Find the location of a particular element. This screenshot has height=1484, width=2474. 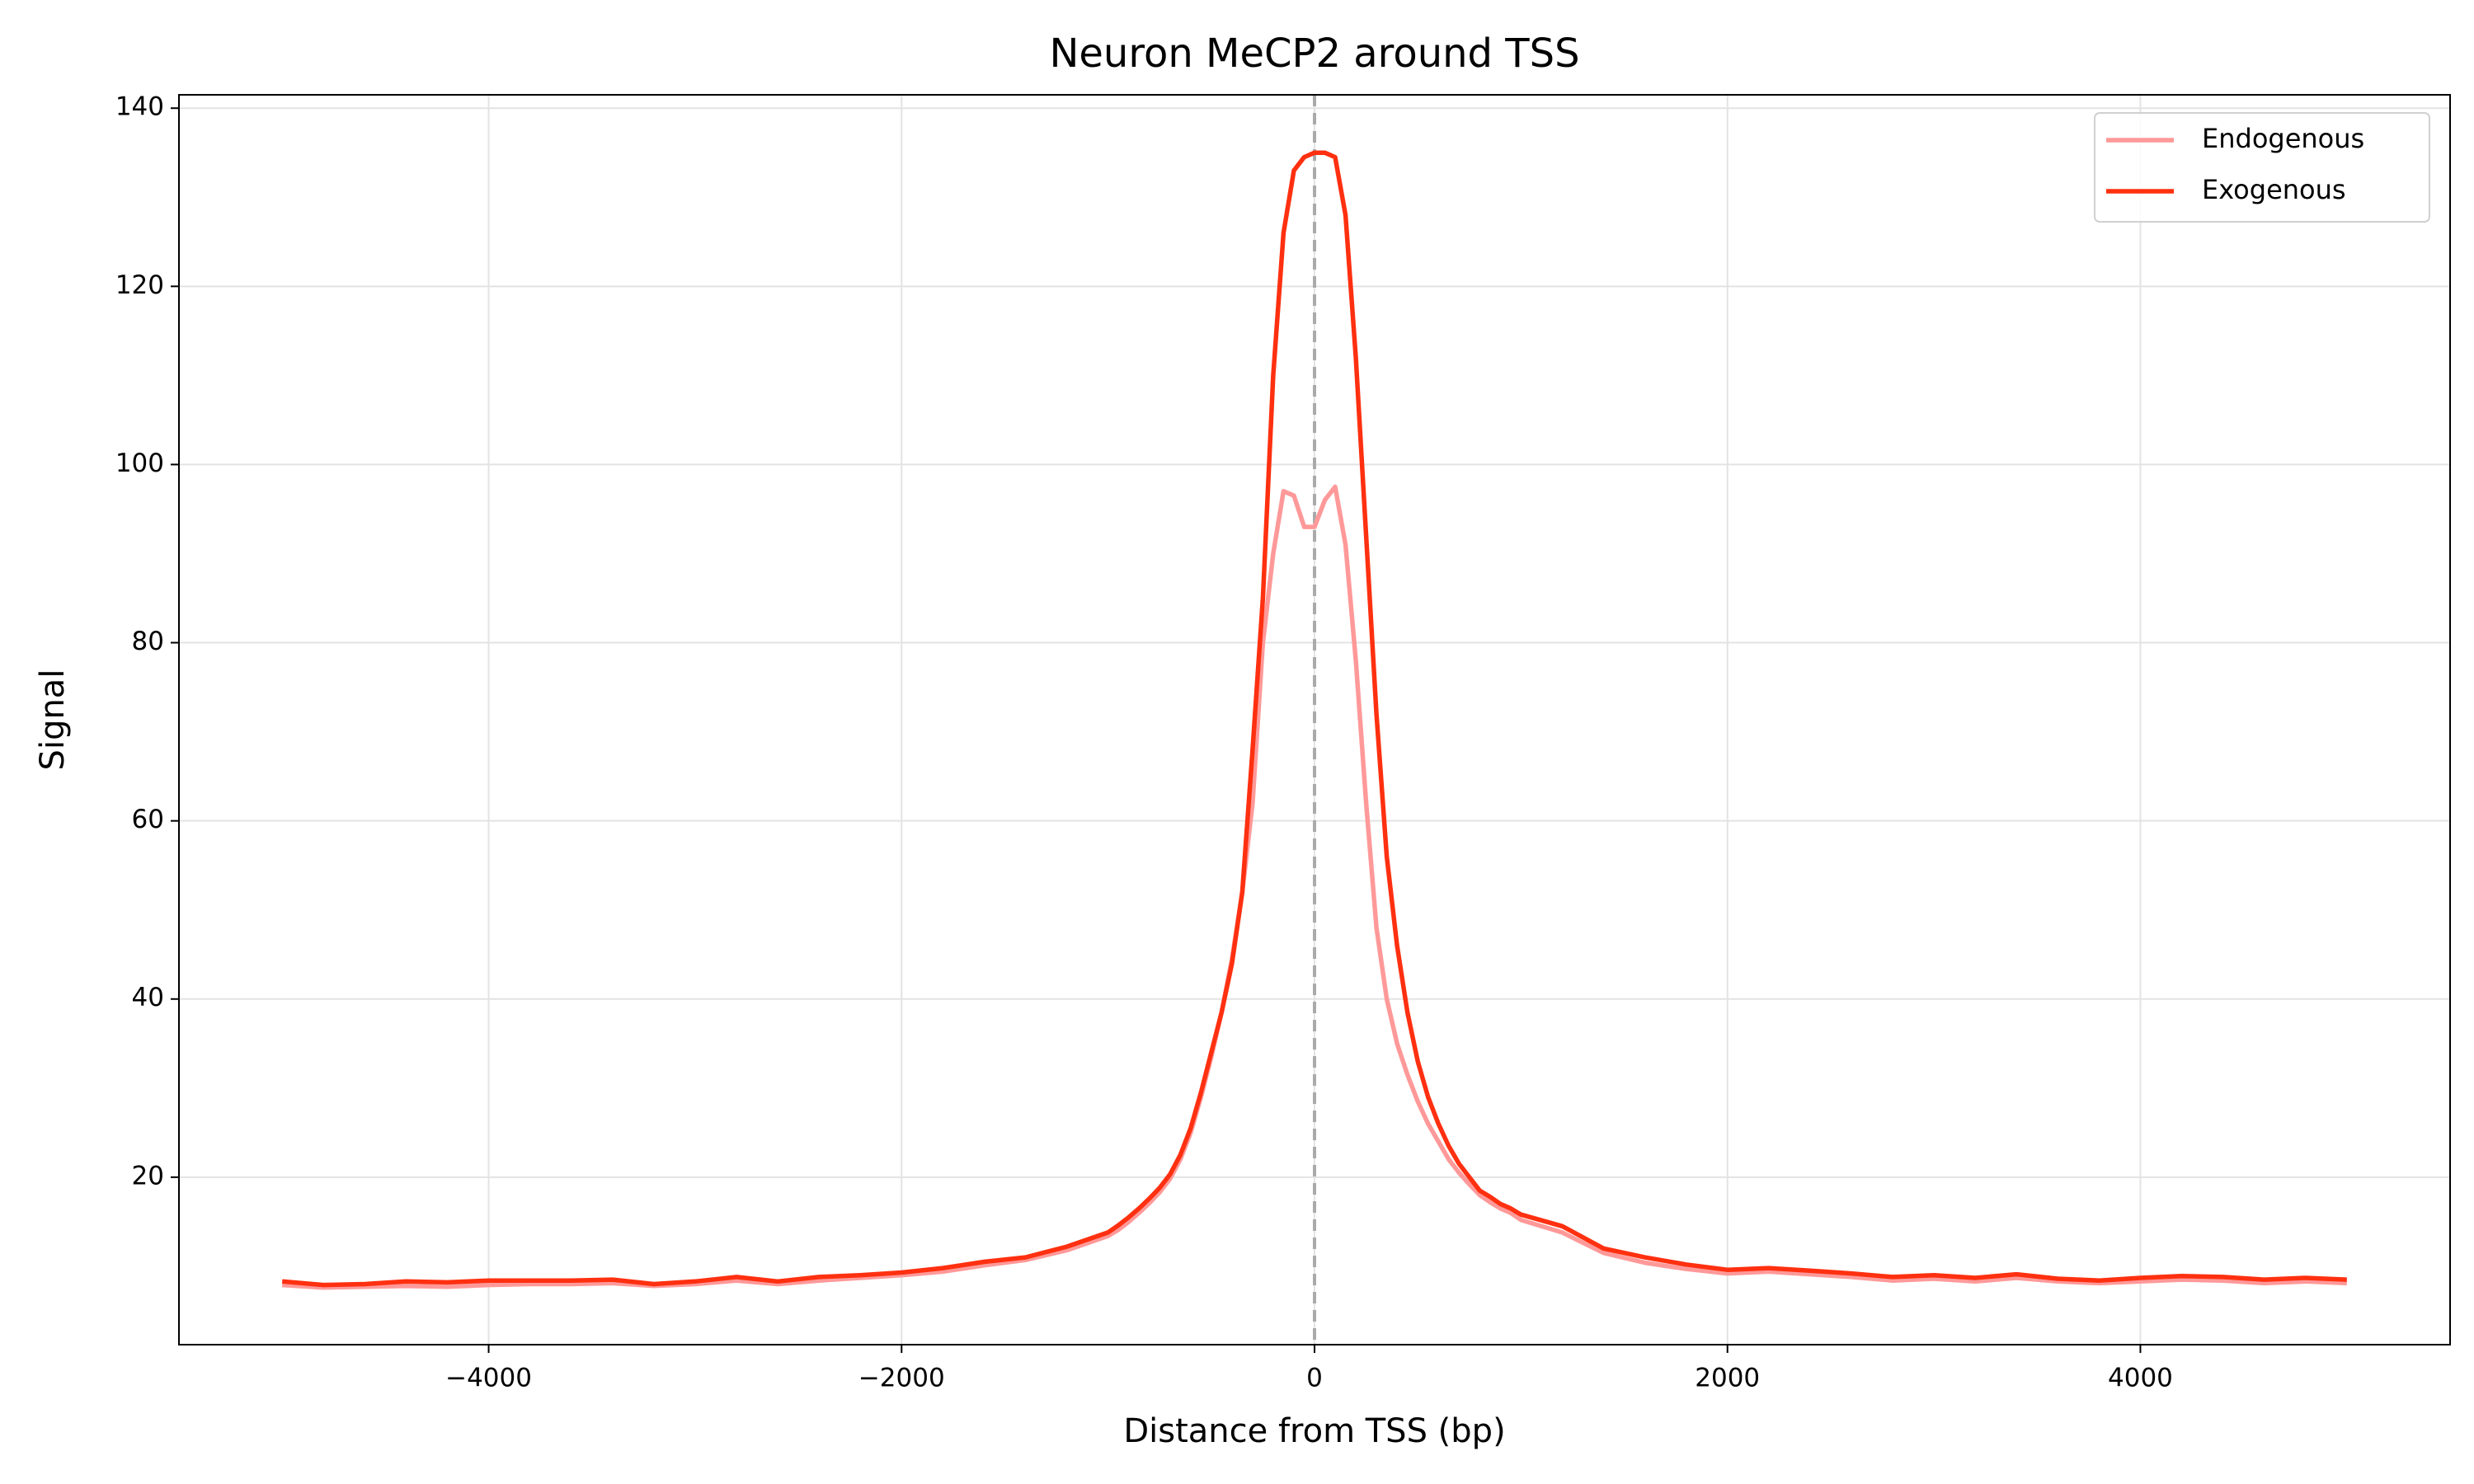

y-tick-label: 60 is located at coordinates (148, 819).